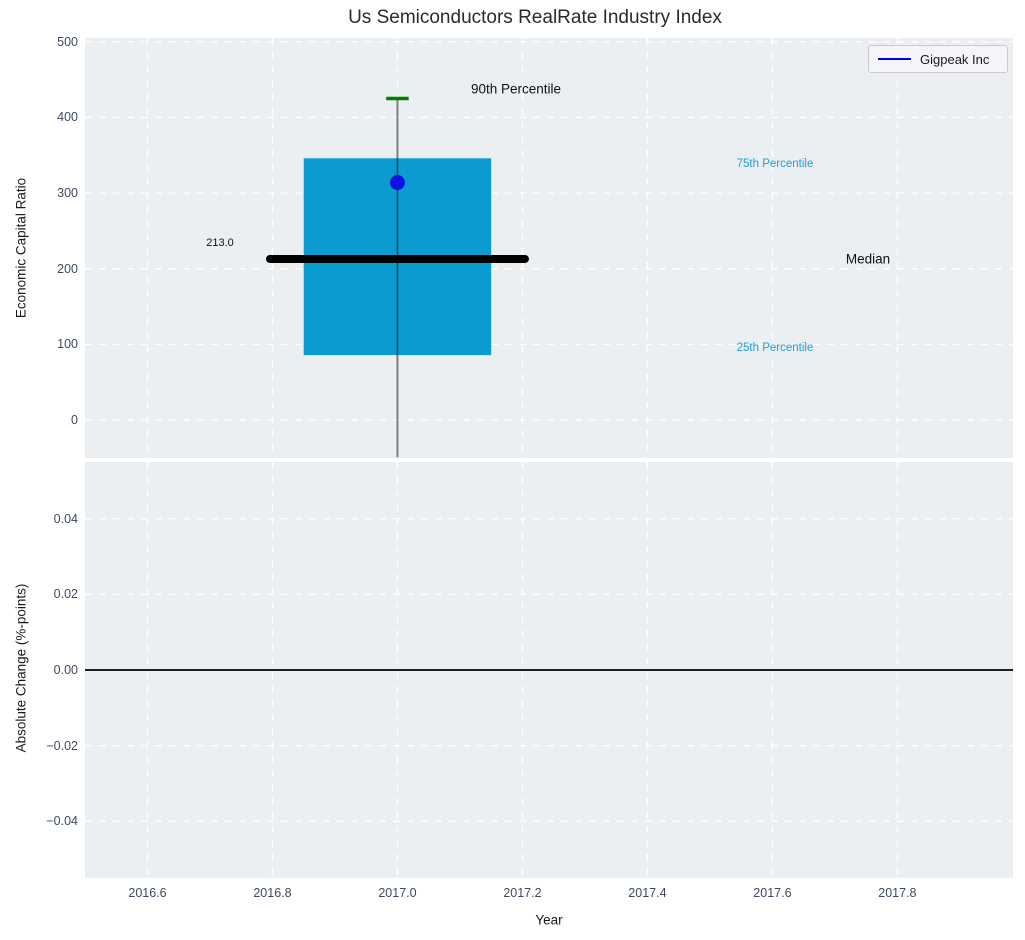 The image size is (1025, 940). I want to click on annotation-90th-percentile: 90th Percentile, so click(516, 89).